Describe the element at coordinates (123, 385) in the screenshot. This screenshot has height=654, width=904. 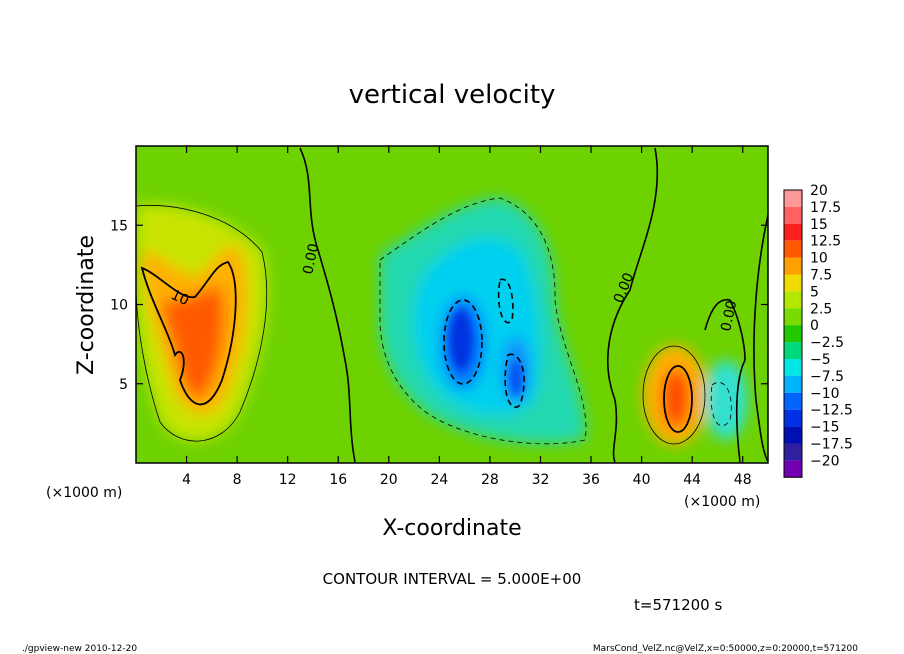
I see `y-tick-label: 5` at that location.